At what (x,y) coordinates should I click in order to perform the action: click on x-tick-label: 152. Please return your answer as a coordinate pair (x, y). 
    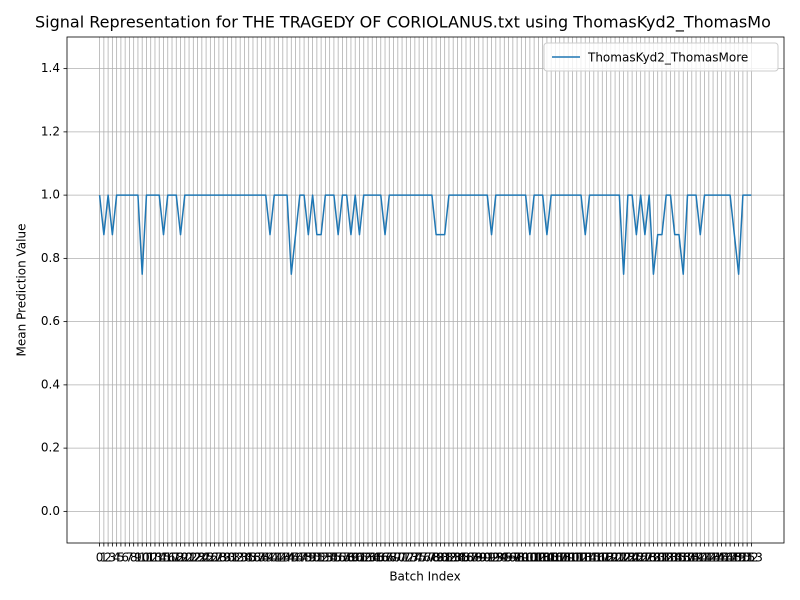
    Looking at the image, I should click on (747, 558).